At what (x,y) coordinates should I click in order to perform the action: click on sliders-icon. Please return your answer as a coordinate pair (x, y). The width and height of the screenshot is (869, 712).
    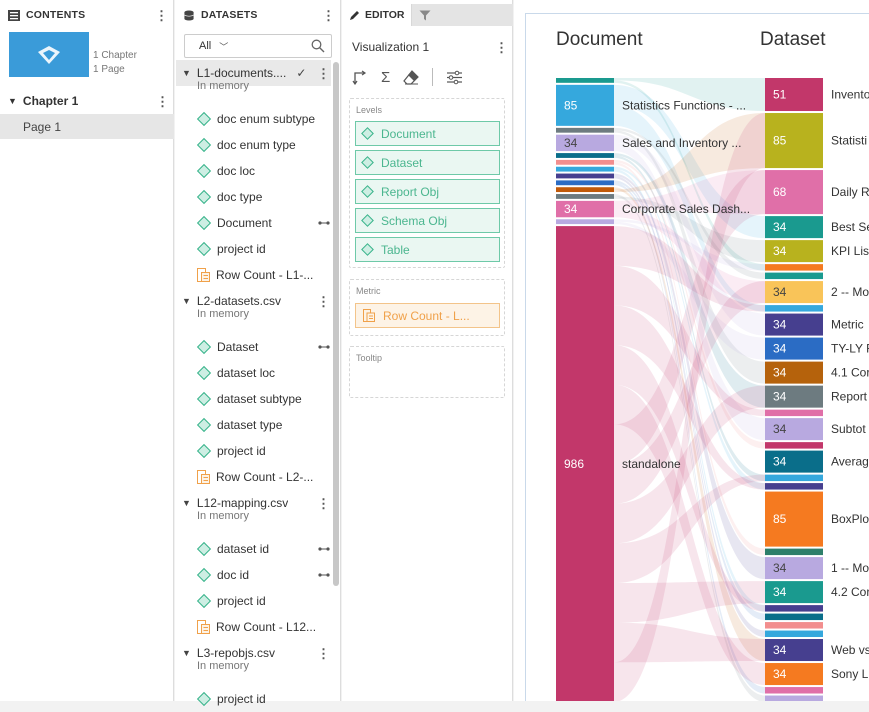
    Looking at the image, I should click on (454, 77).